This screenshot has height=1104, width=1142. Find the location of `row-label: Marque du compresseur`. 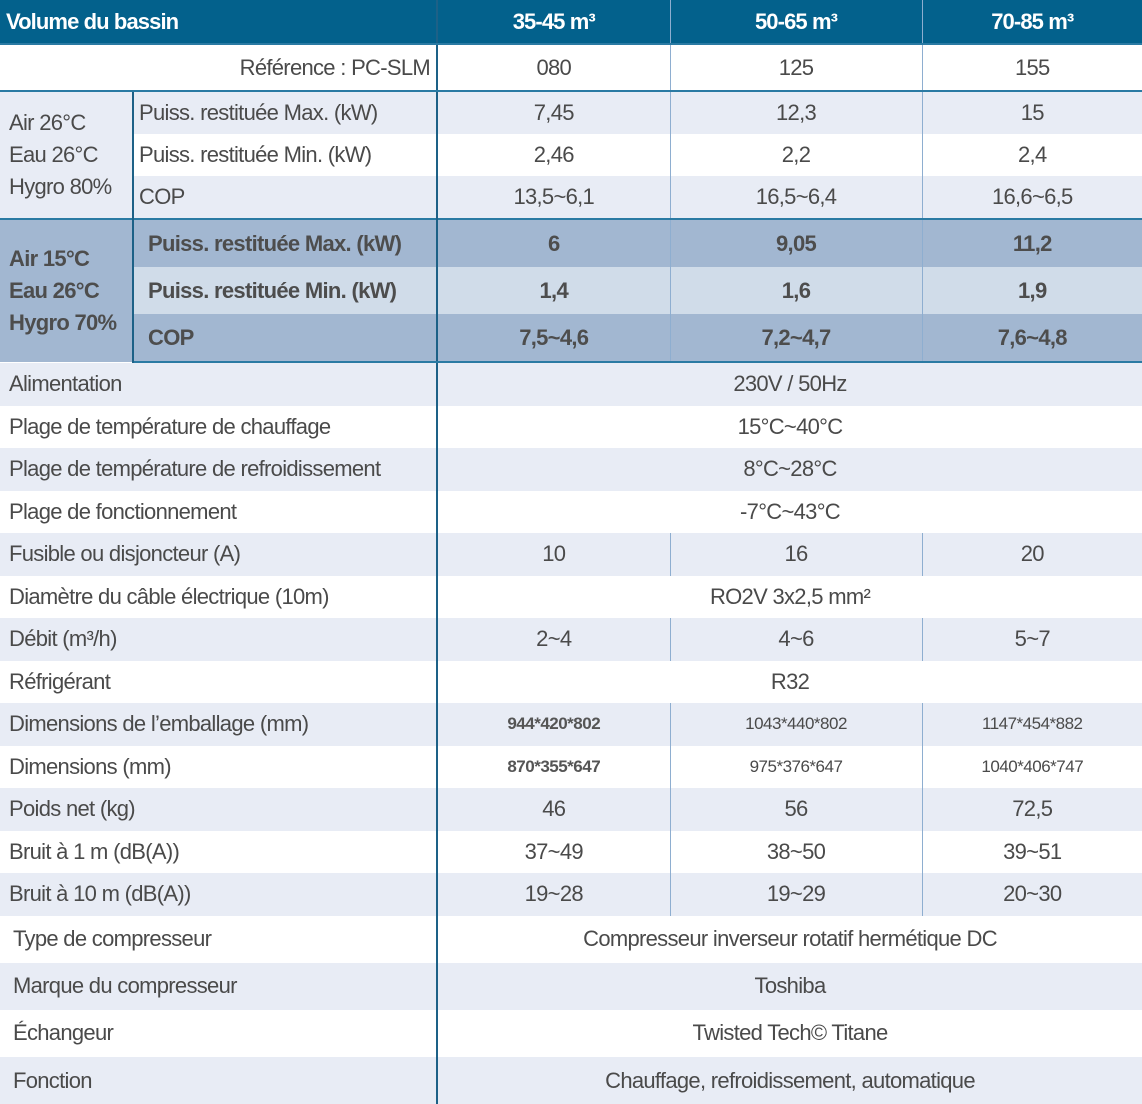

row-label: Marque du compresseur is located at coordinates (125, 986).